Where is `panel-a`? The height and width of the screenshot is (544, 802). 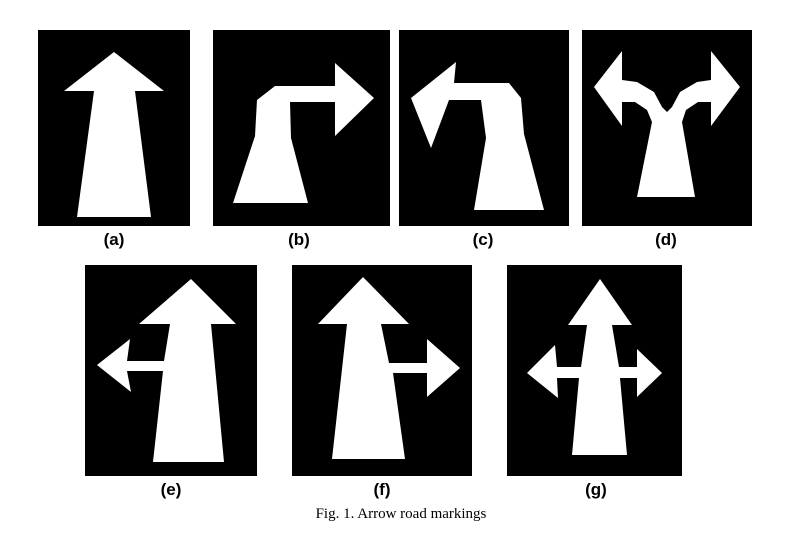
panel-a is located at coordinates (114, 128).